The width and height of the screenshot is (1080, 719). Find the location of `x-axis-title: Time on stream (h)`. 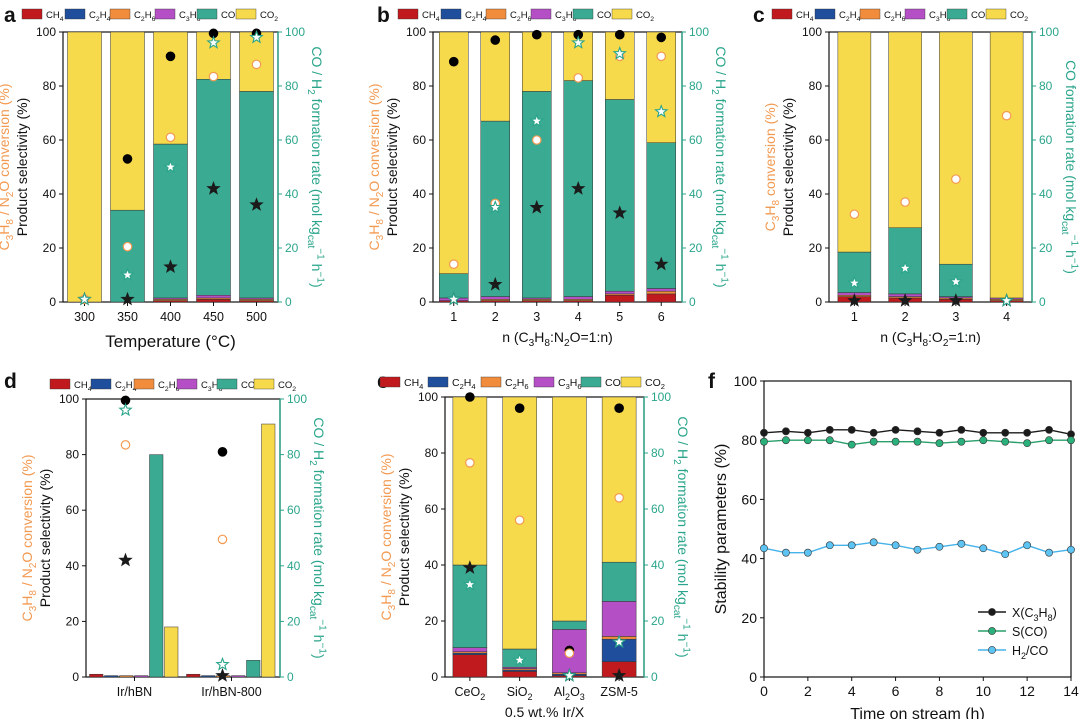

x-axis-title: Time on stream (h) is located at coordinates (917, 712).